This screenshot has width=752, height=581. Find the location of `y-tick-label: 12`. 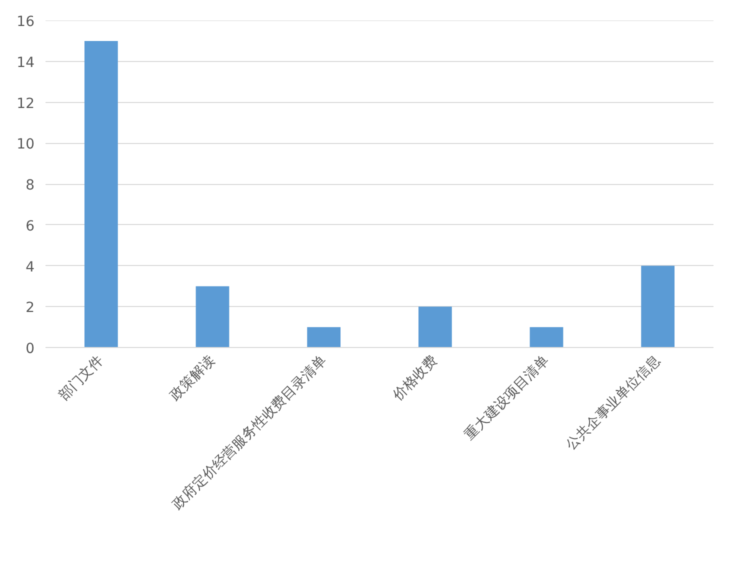

y-tick-label: 12 is located at coordinates (25, 104).